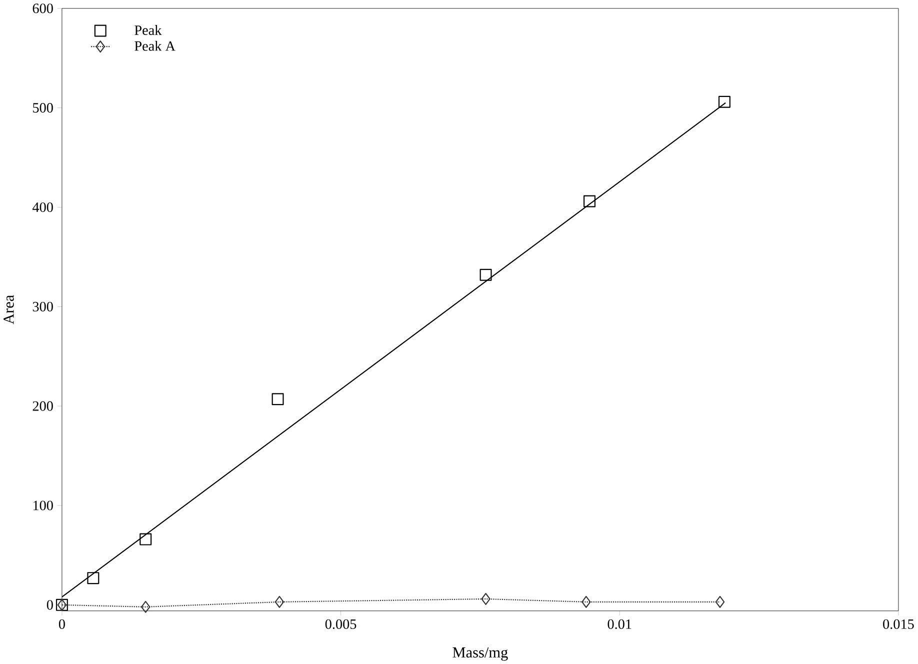  I want to click on legend-label: Peak A, so click(155, 45).